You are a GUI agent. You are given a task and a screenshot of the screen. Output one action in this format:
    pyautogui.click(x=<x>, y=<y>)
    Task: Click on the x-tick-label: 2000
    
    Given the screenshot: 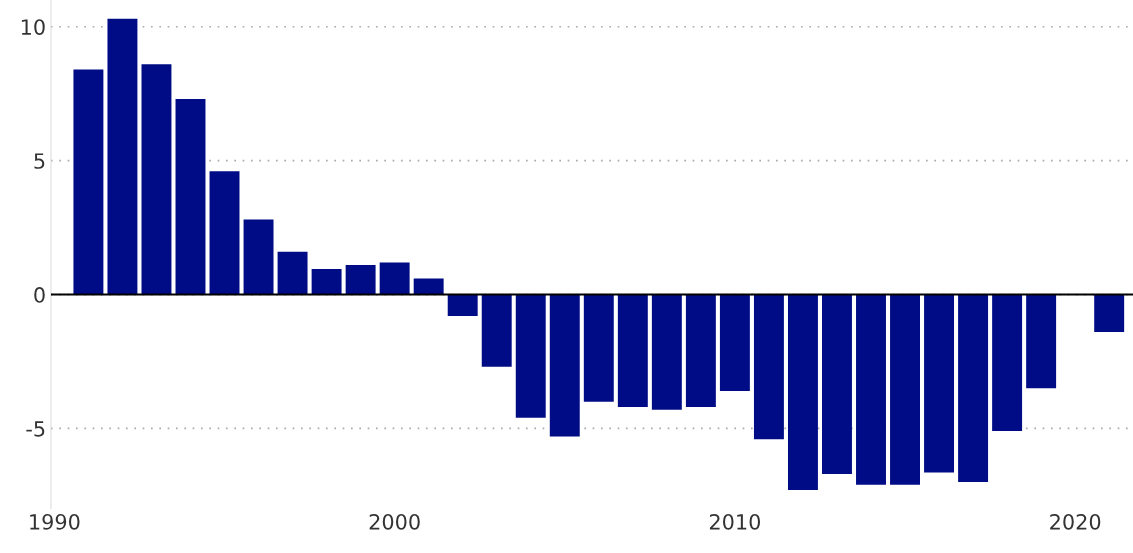 What is the action you would take?
    pyautogui.click(x=394, y=521)
    